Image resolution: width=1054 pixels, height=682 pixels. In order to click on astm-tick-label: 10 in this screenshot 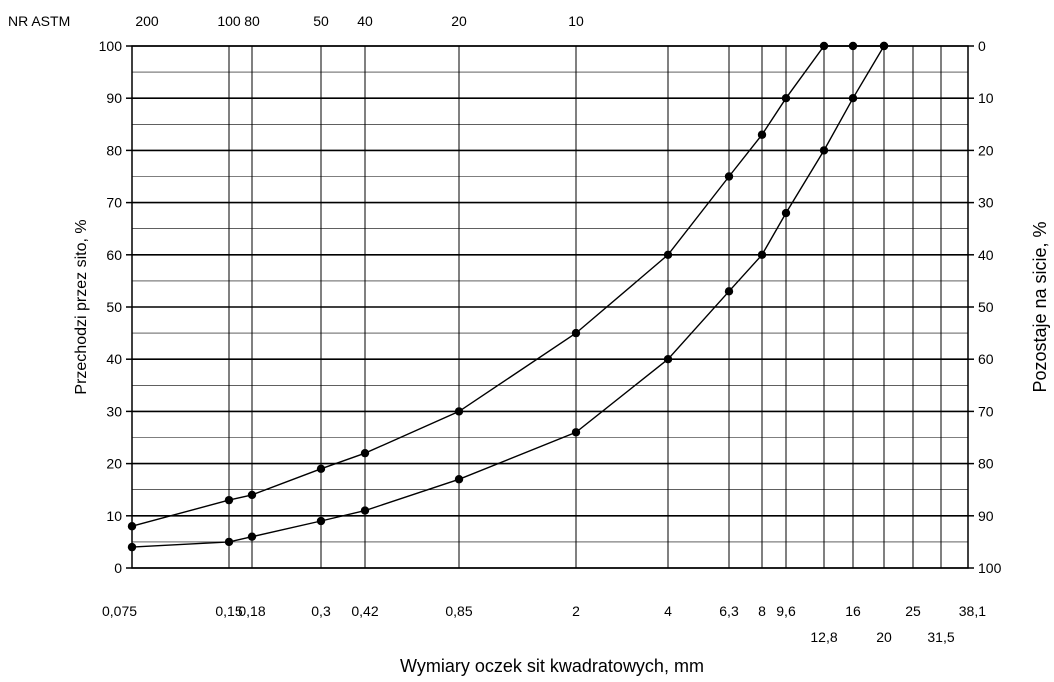, I will do `click(576, 21)`.